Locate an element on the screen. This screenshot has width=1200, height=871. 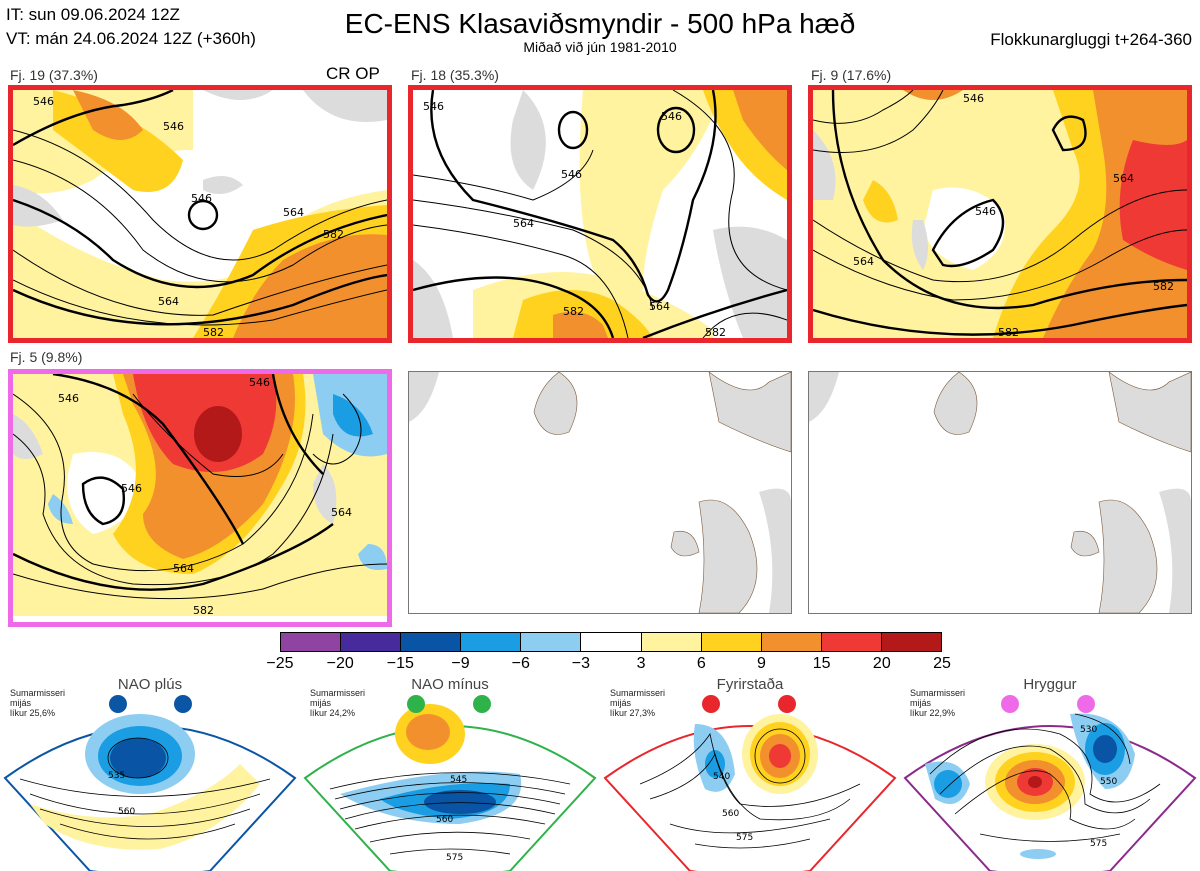
regime-note: Sumarmisseri mijás líkur 25,6% is located at coordinates (38, 703).